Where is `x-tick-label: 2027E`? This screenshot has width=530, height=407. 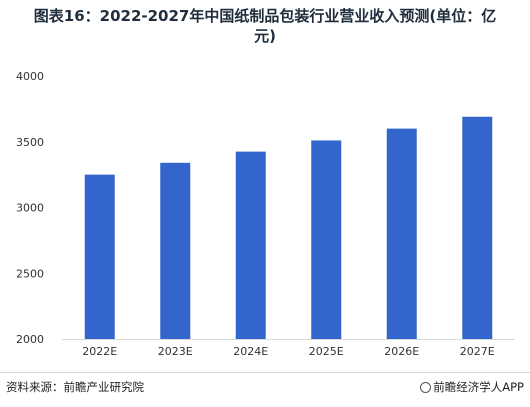
x-tick-label: 2027E is located at coordinates (477, 351).